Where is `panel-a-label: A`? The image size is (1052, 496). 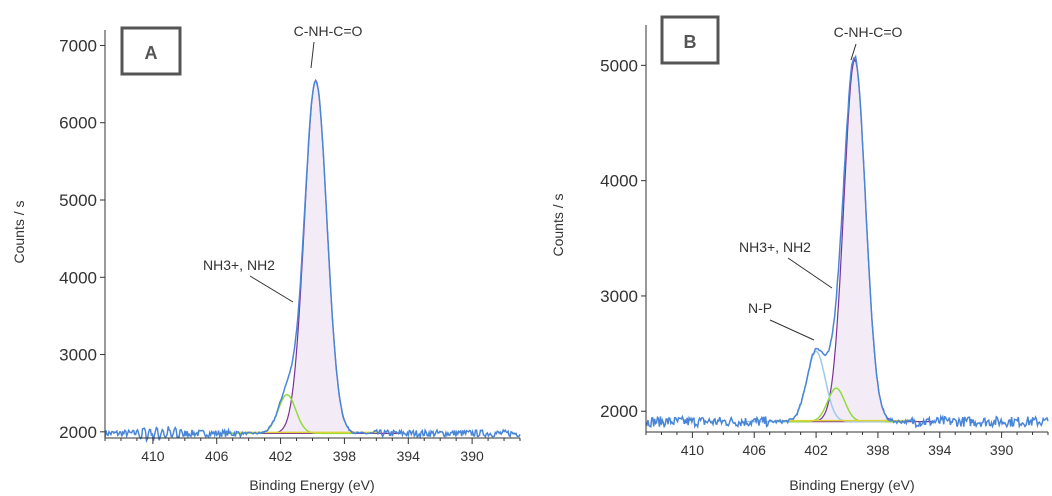
panel-a-label: A is located at coordinates (151, 53).